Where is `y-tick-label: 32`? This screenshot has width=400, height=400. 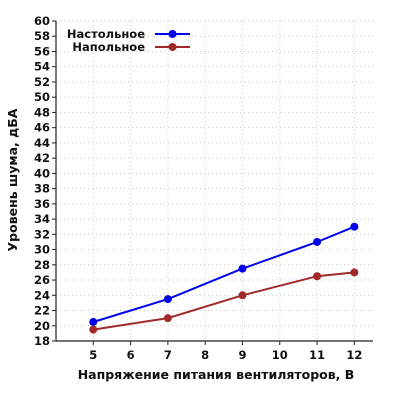
y-tick-label: 32 is located at coordinates (42, 234).